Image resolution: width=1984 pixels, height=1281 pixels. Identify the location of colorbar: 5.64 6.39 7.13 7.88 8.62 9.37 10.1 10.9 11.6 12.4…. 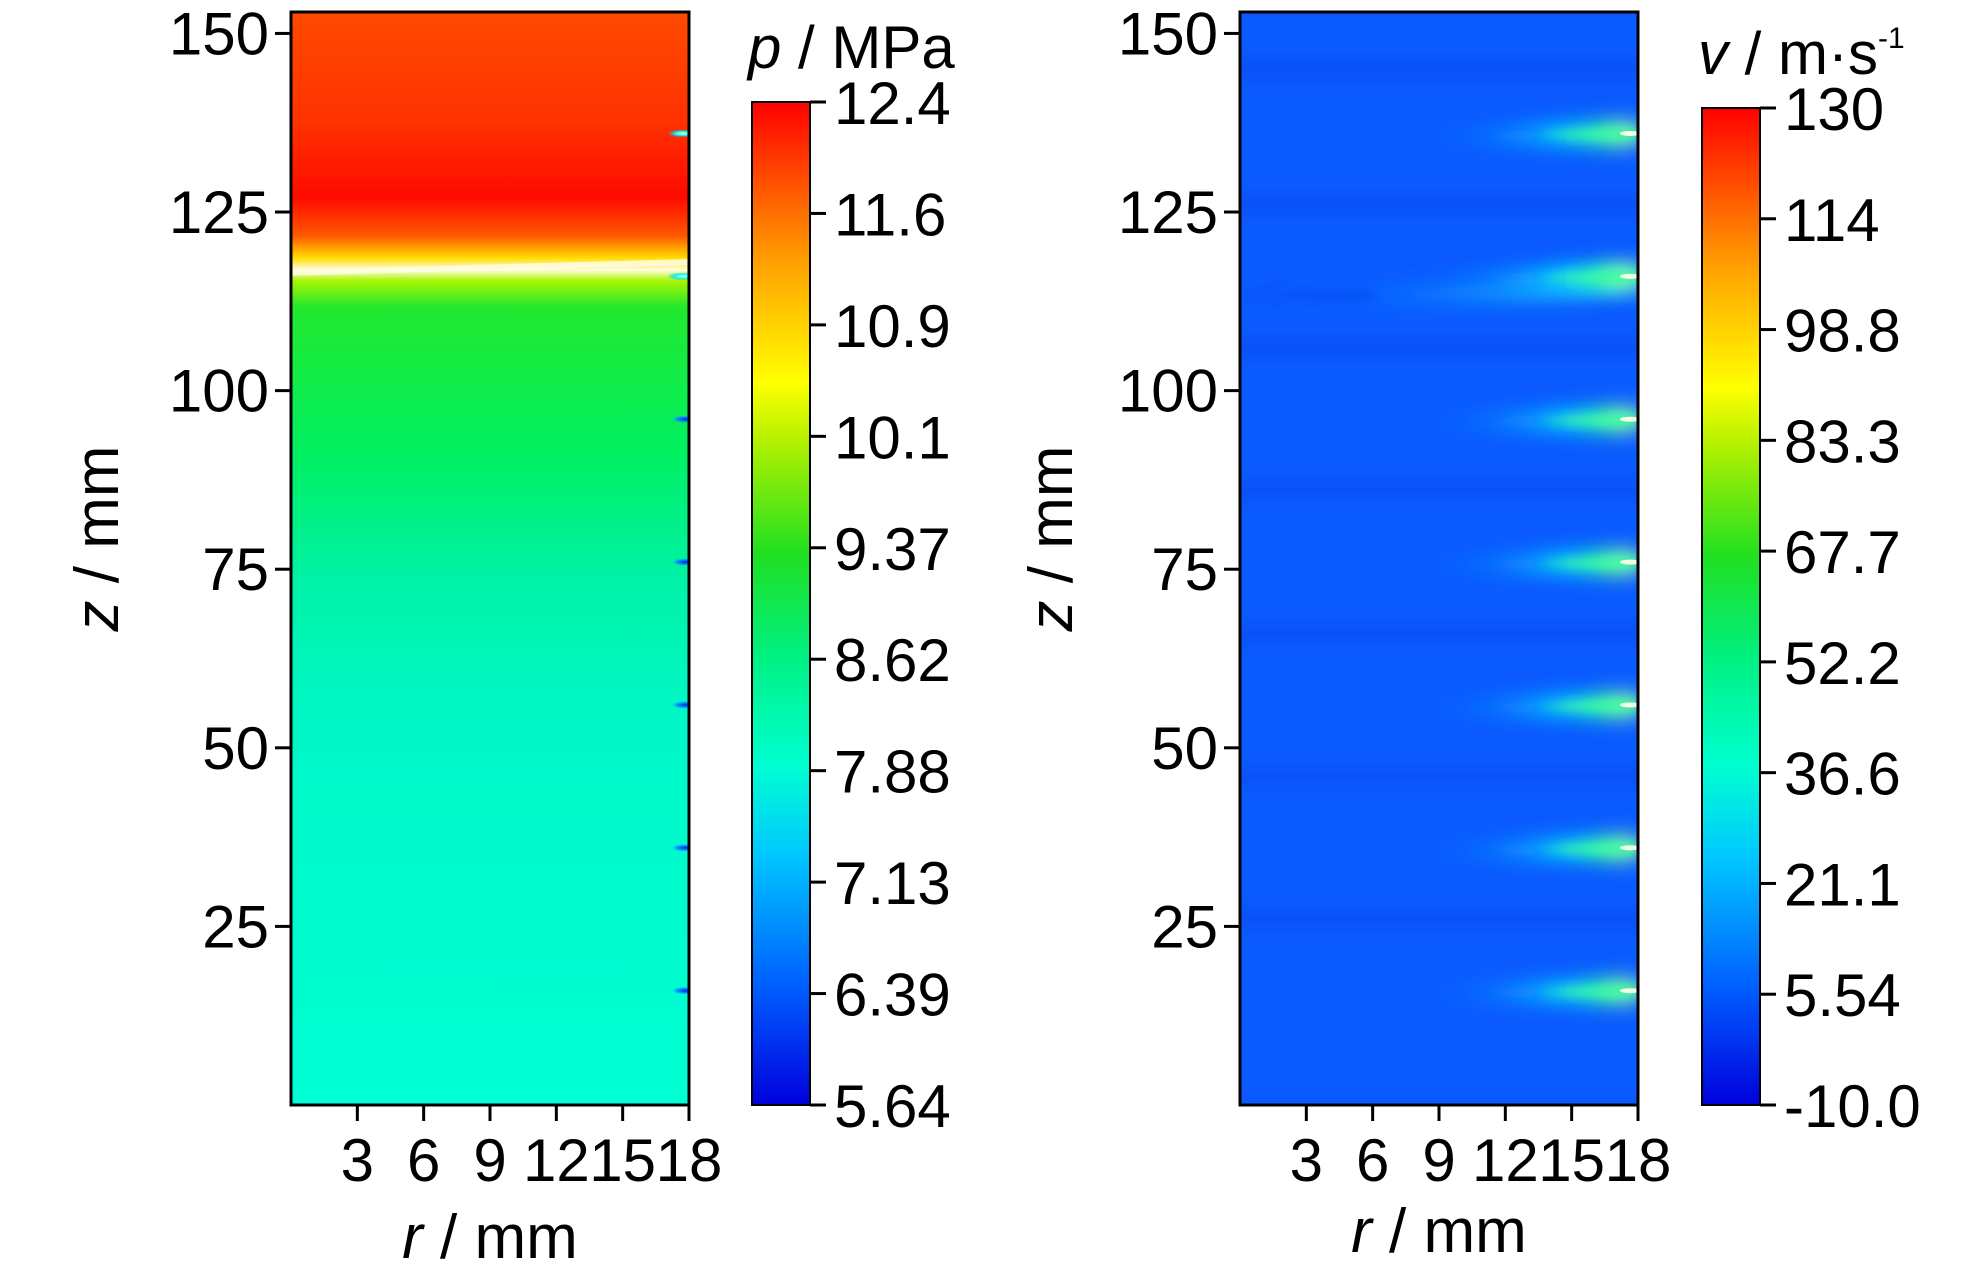
(850, 577).